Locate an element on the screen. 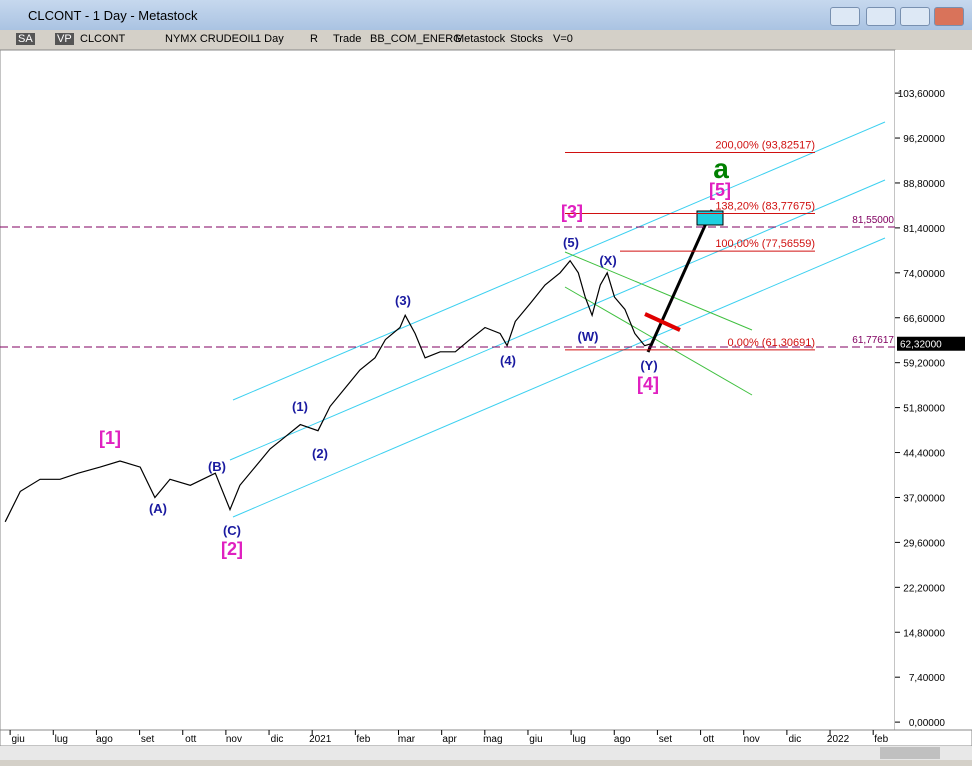  wave-label: [1] is located at coordinates (110, 438).